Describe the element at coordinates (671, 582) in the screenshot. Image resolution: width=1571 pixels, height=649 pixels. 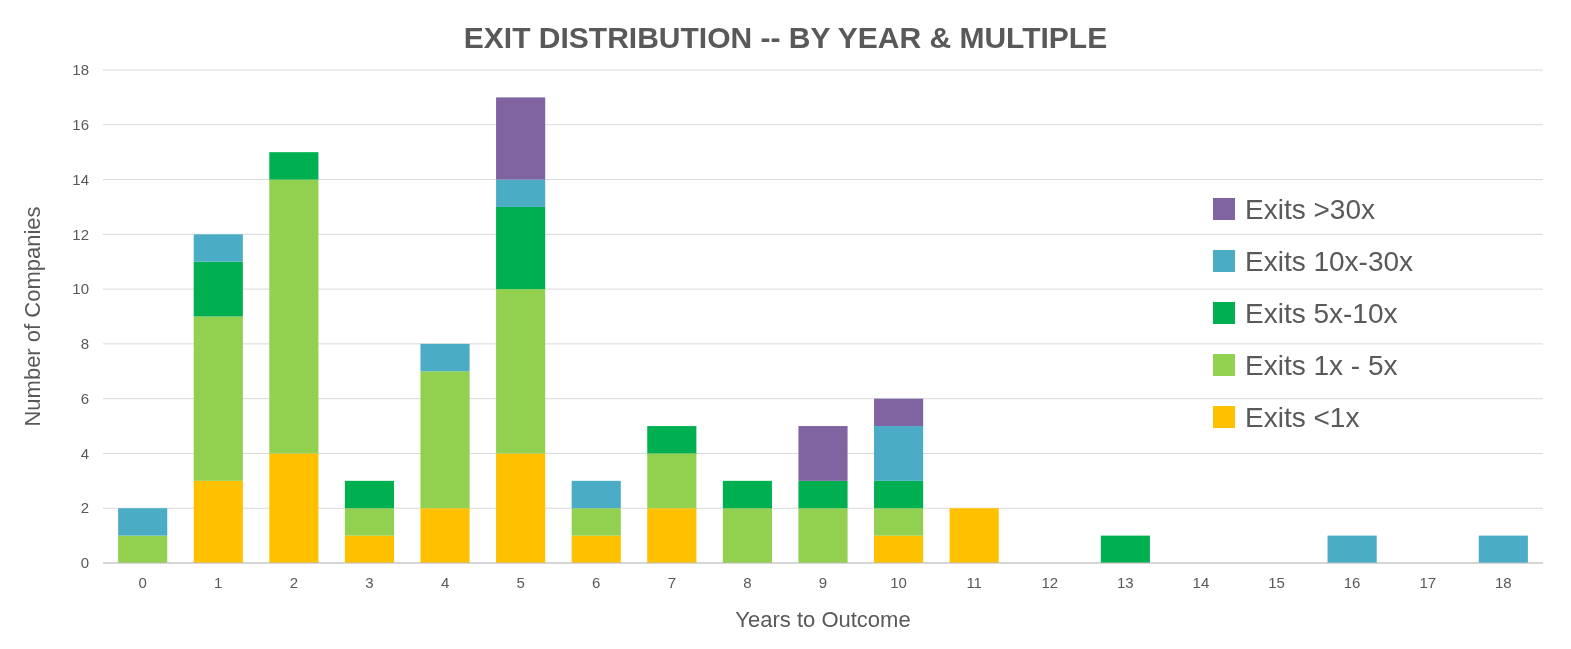
I see `x-tick-label: 7` at that location.